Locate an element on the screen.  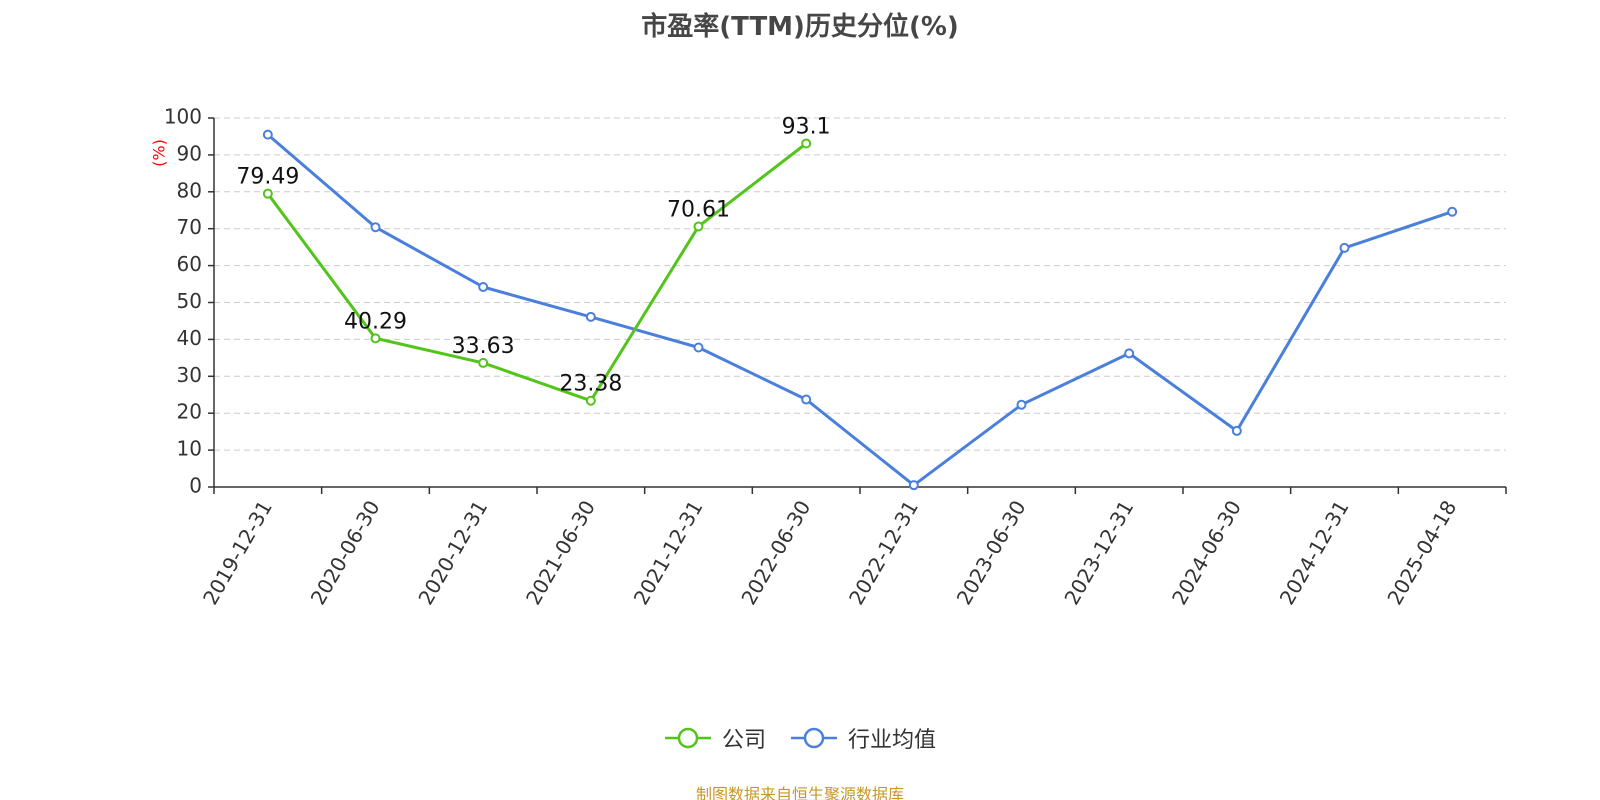
x-tick-label: 2022-06-30 is located at coordinates (775, 552).